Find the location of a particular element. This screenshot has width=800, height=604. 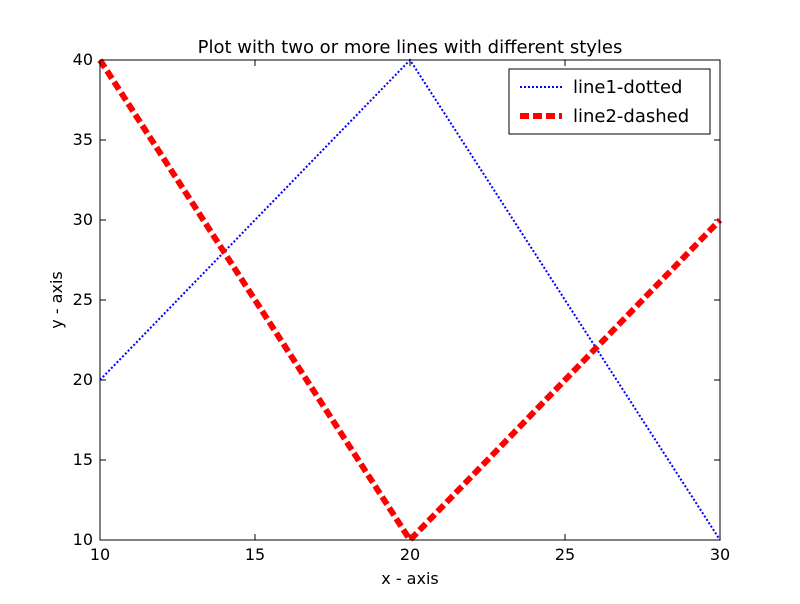

legend-label: line2-dashed is located at coordinates (631, 116).